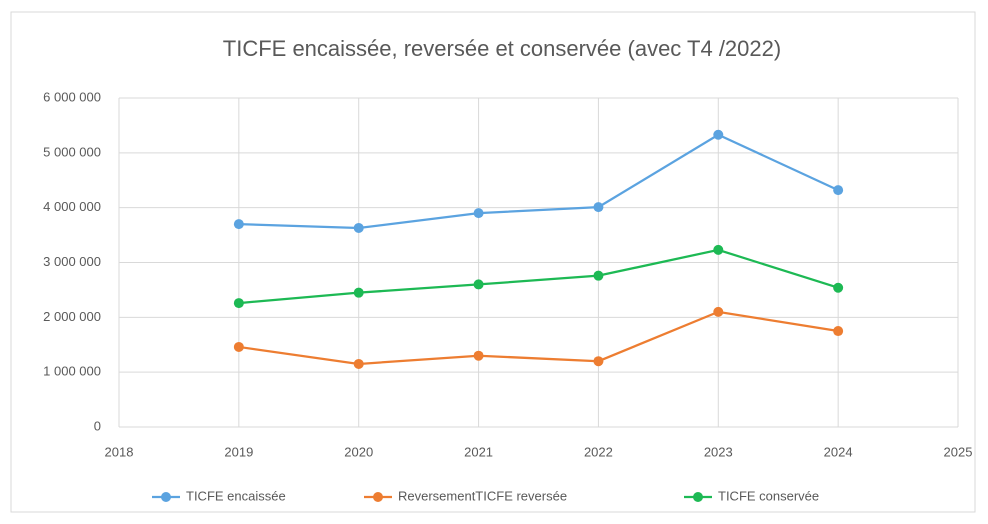  I want to click on x-tick-label: 2025, so click(958, 451).